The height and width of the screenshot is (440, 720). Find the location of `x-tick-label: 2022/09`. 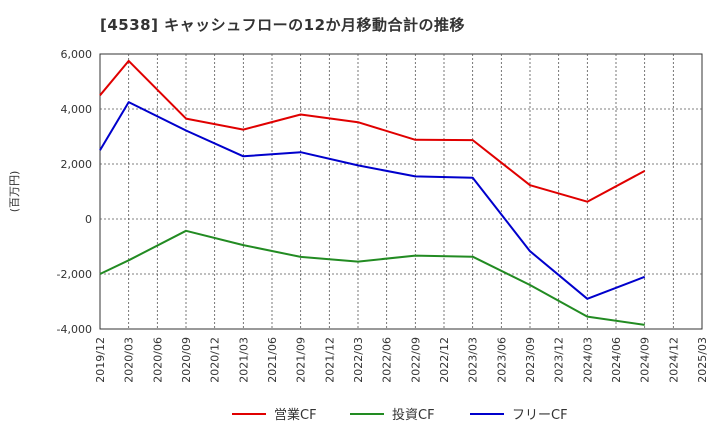

x-tick-label: 2022/09 is located at coordinates (415, 360).